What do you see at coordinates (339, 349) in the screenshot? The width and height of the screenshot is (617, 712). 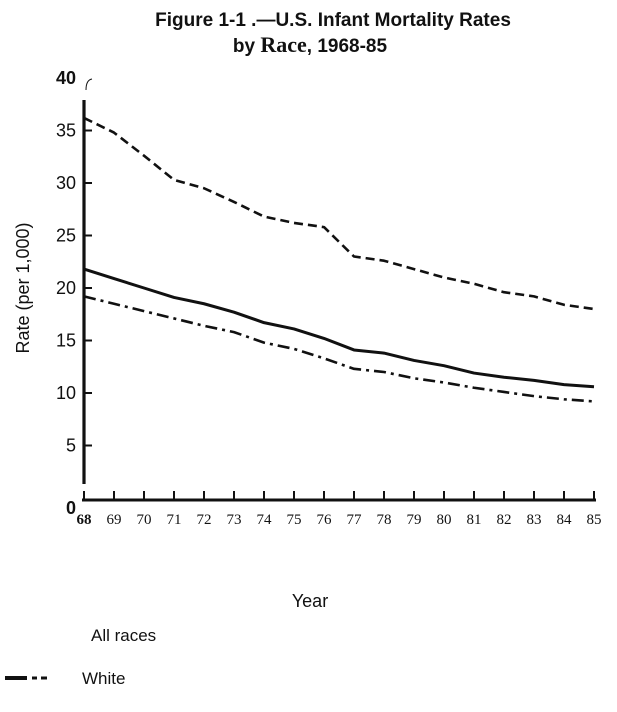 I see `series-line-dashdot` at bounding box center [339, 349].